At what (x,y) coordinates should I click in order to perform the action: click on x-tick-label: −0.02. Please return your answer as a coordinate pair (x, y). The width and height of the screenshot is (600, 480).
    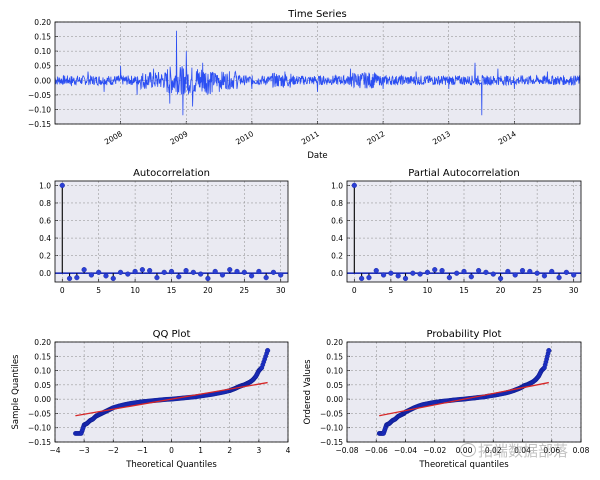
    Looking at the image, I should click on (434, 450).